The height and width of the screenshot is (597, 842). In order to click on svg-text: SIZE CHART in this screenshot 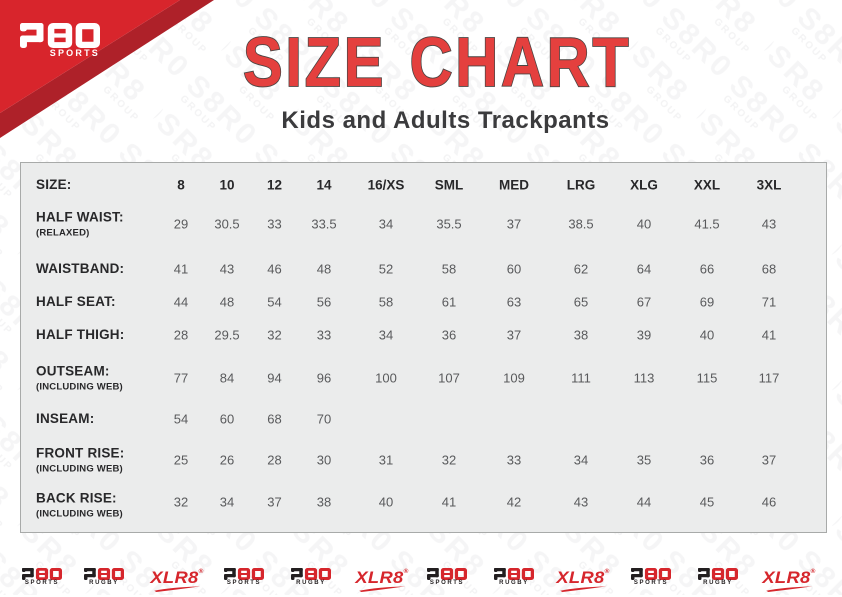, I will do `click(437, 61)`.